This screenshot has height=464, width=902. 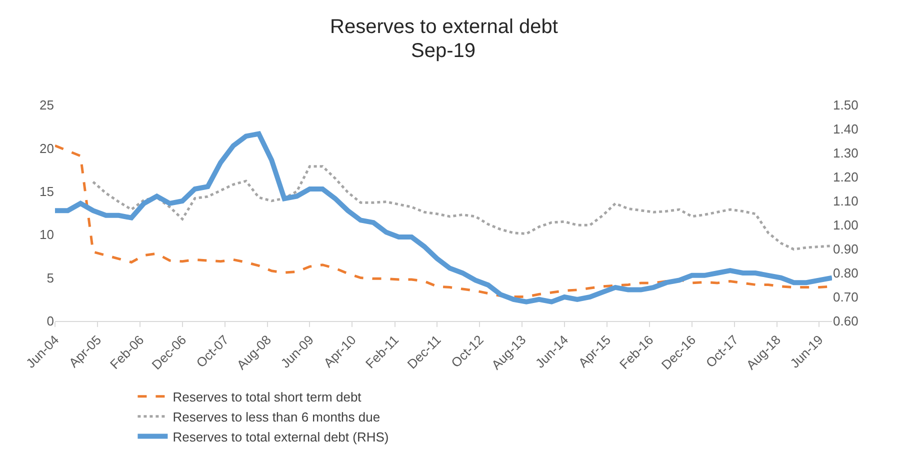 What do you see at coordinates (845, 273) in the screenshot?
I see `y2-tick-label: 0.80` at bounding box center [845, 273].